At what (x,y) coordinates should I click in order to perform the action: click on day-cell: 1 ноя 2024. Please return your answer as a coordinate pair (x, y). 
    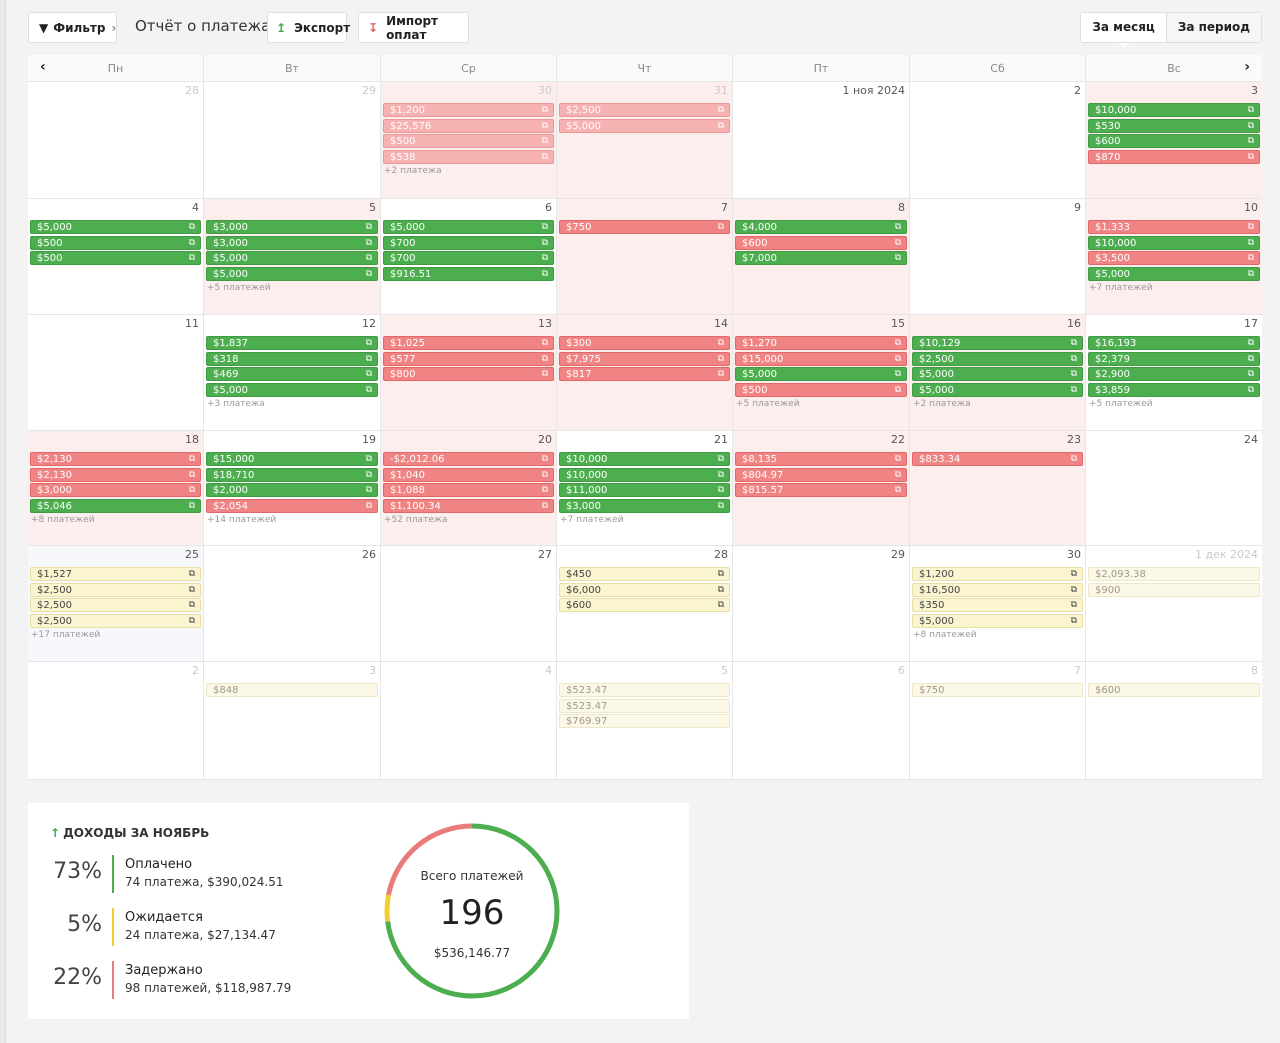
    Looking at the image, I should click on (821, 140).